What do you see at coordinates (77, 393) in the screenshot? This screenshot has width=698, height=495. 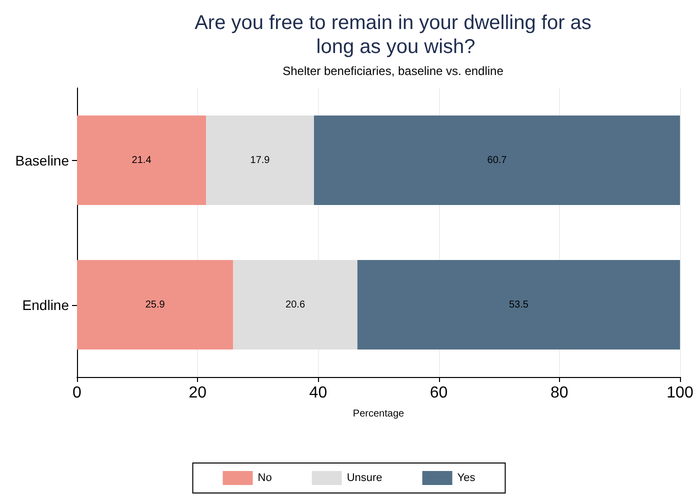 I see `x-tick-label: 0` at bounding box center [77, 393].